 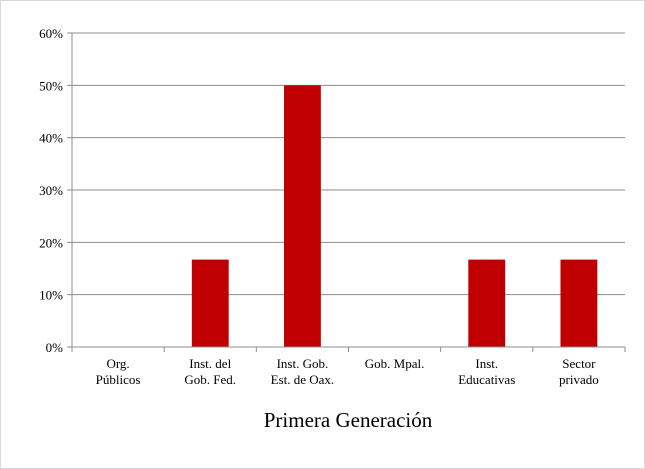 I want to click on x-tick-label: Sector privado, so click(x=579, y=371).